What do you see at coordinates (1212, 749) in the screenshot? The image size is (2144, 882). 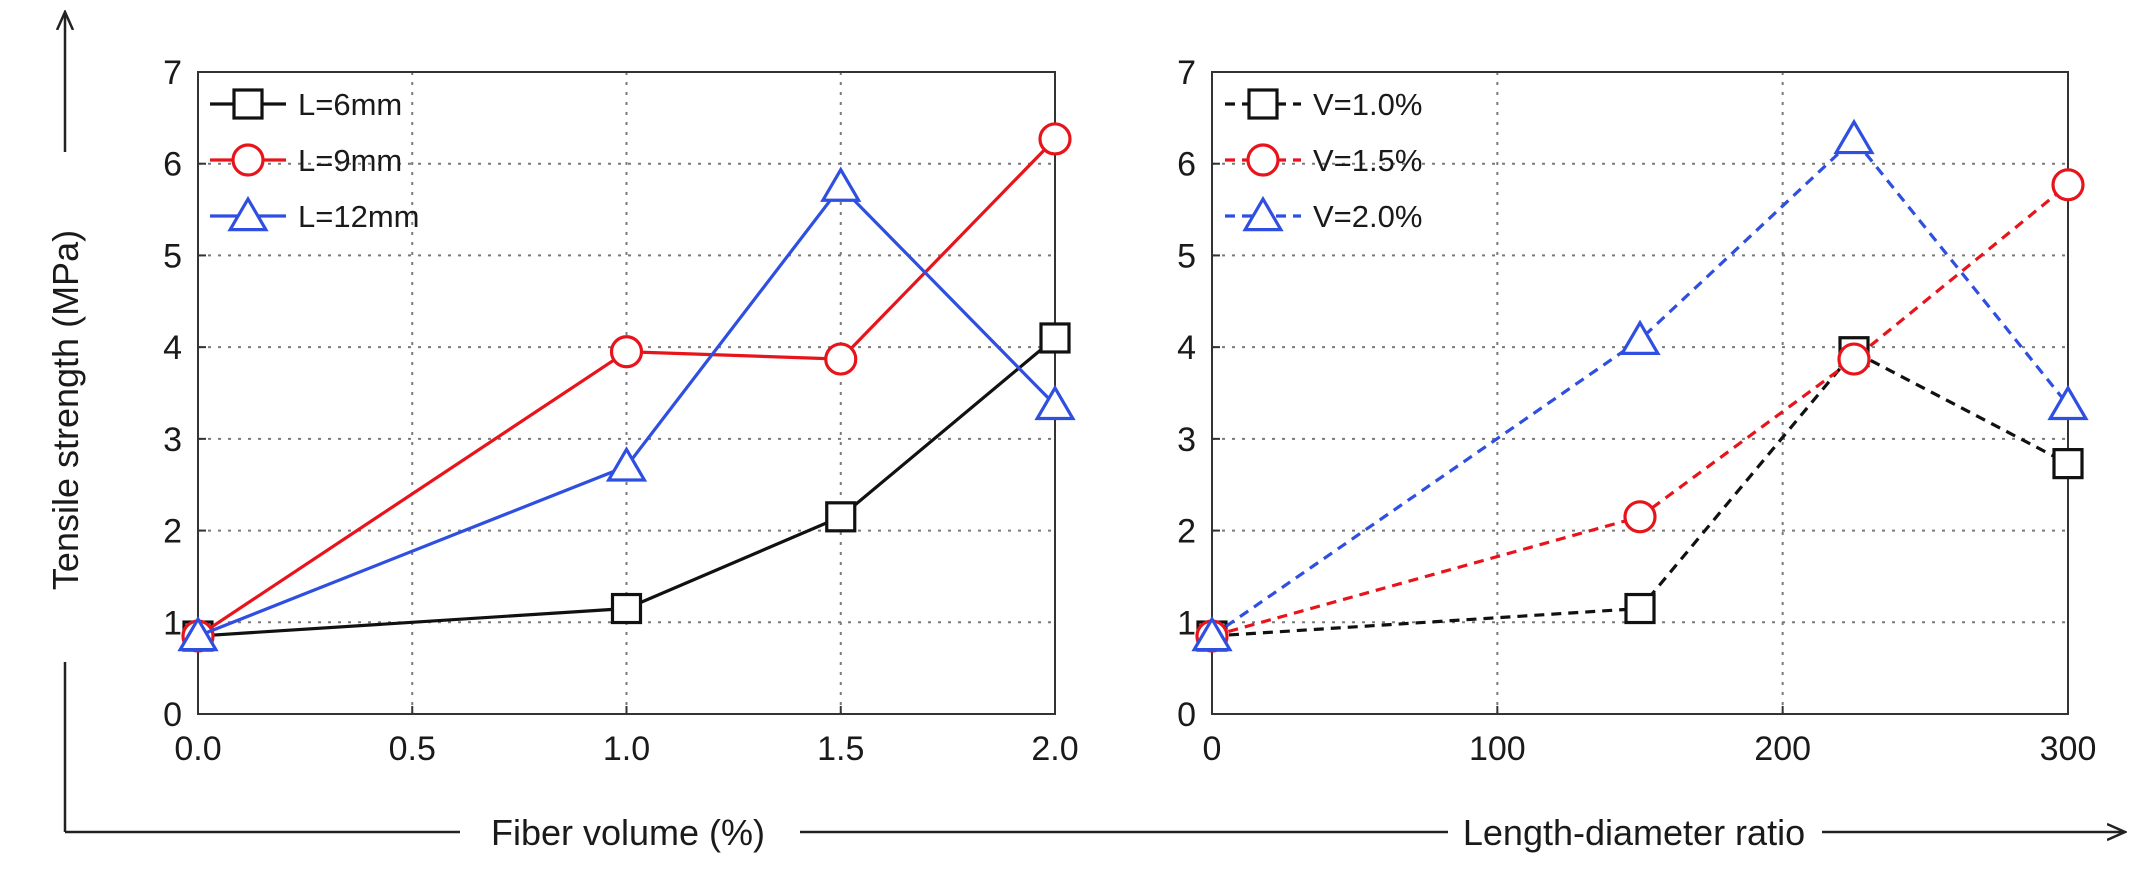 I see `x-tick-label: 0` at bounding box center [1212, 749].